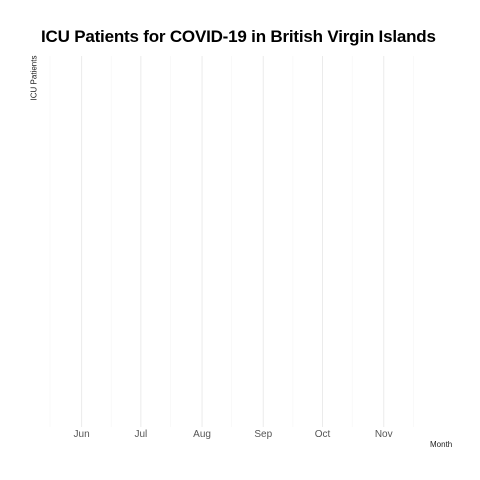 The height and width of the screenshot is (480, 480). What do you see at coordinates (263, 434) in the screenshot?
I see `x-tick-label: Sep` at bounding box center [263, 434].